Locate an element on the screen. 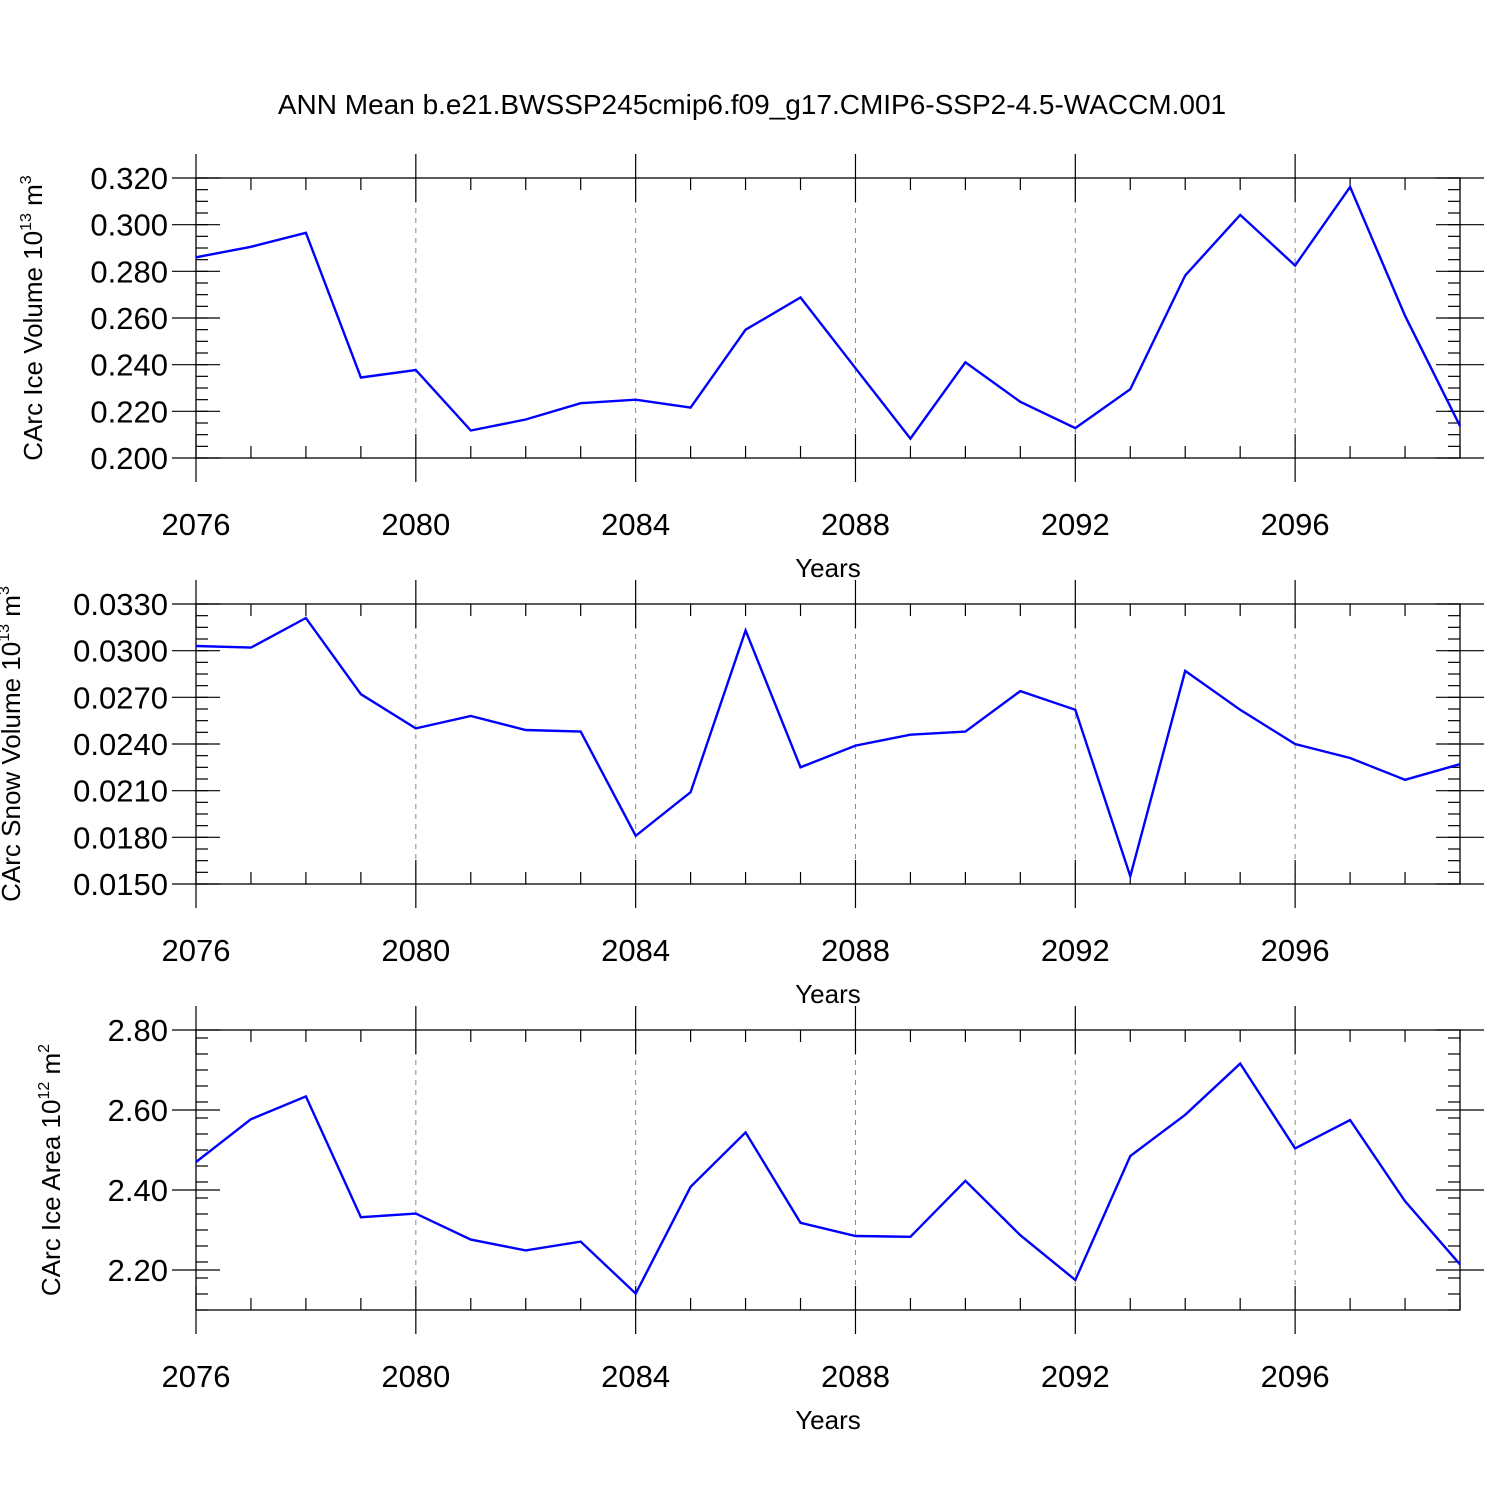 The height and width of the screenshot is (1500, 1500). y-tick-label: 0.0180 is located at coordinates (120, 837).